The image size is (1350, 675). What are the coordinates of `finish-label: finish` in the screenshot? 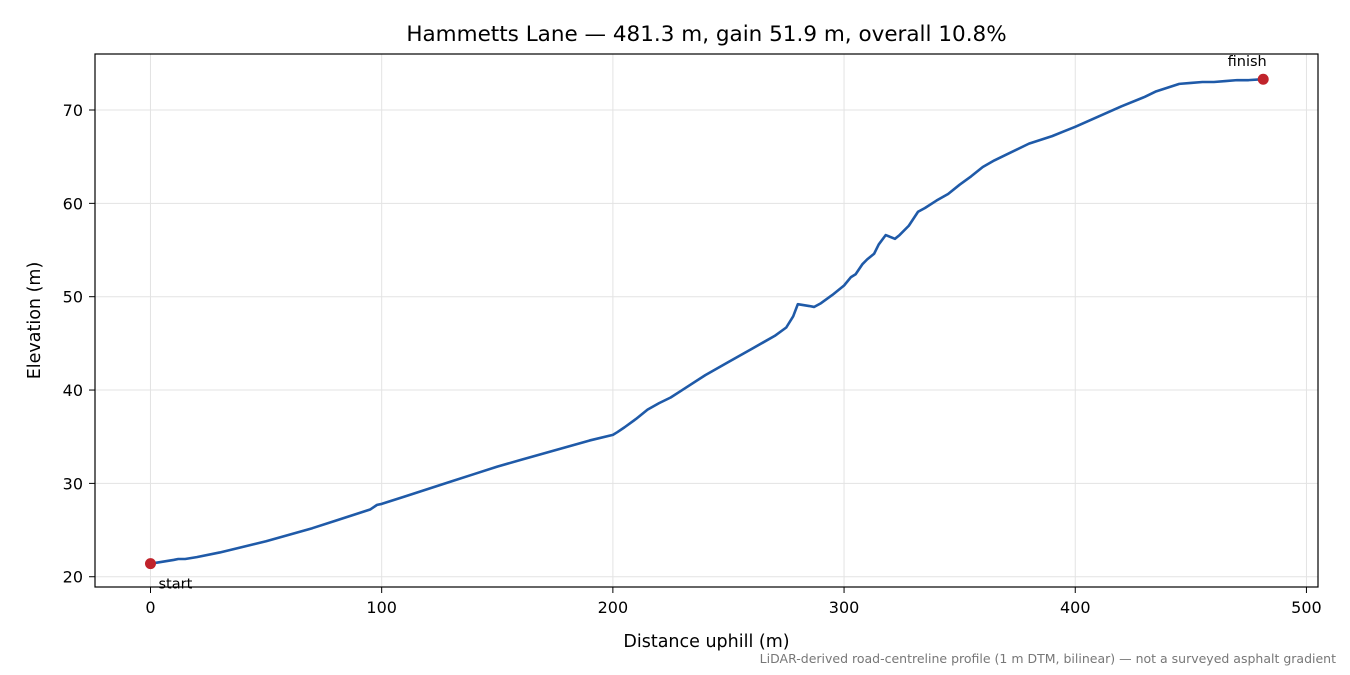 It's located at (1247, 62).